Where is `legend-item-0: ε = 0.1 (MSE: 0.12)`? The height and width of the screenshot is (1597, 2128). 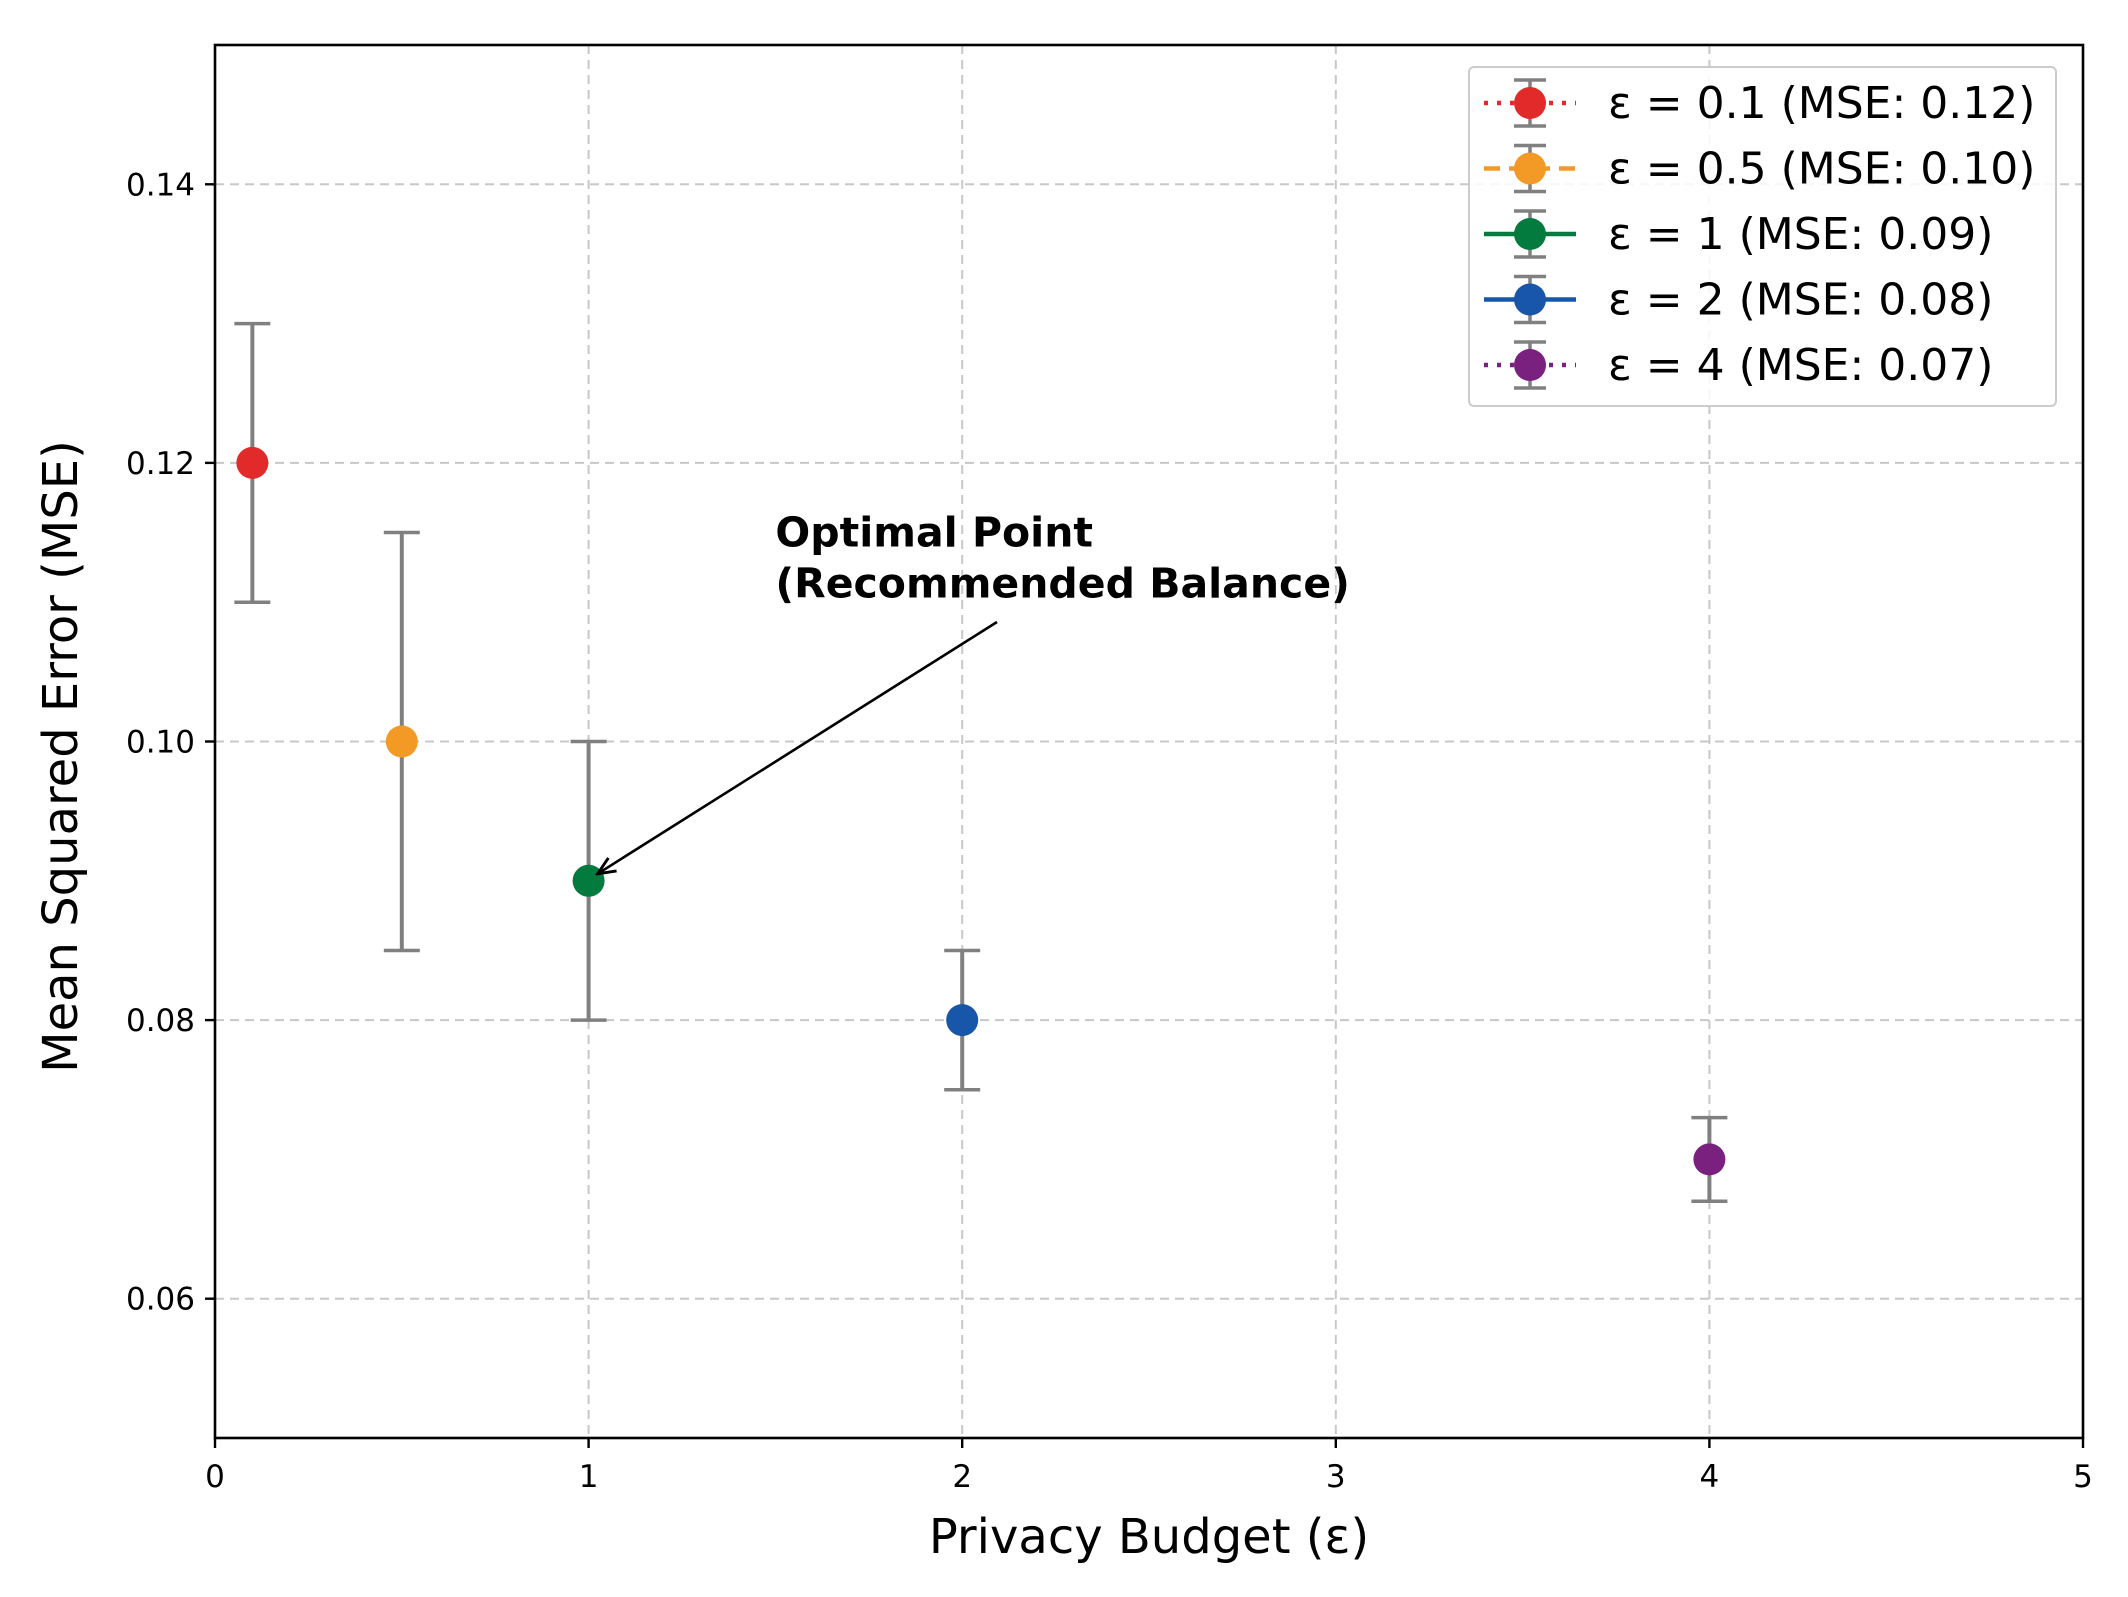 legend-item-0: ε = 0.1 (MSE: 0.12) is located at coordinates (1759, 103).